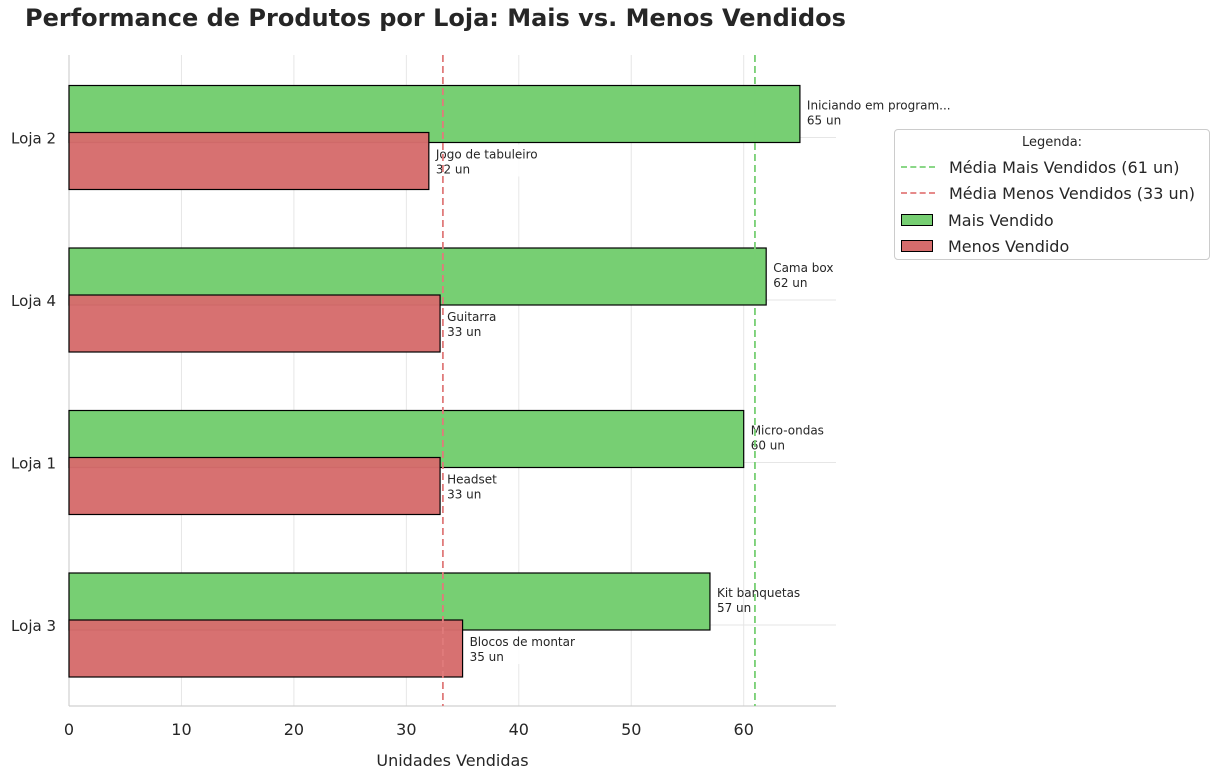 This screenshot has height=780, width=1221. Describe the element at coordinates (1072, 193) in the screenshot. I see `legend-label-mean-bottom: Média Menos Vendidos (33 un)` at that location.